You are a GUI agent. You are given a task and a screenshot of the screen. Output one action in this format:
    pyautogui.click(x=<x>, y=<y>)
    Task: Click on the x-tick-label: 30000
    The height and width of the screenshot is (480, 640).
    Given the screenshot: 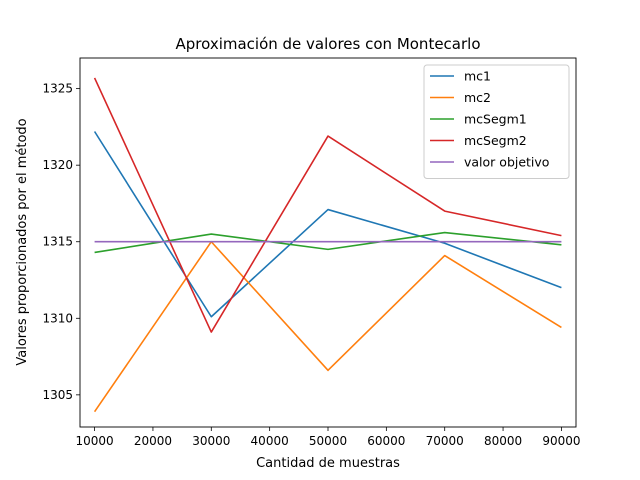 What is the action you would take?
    pyautogui.click(x=211, y=441)
    